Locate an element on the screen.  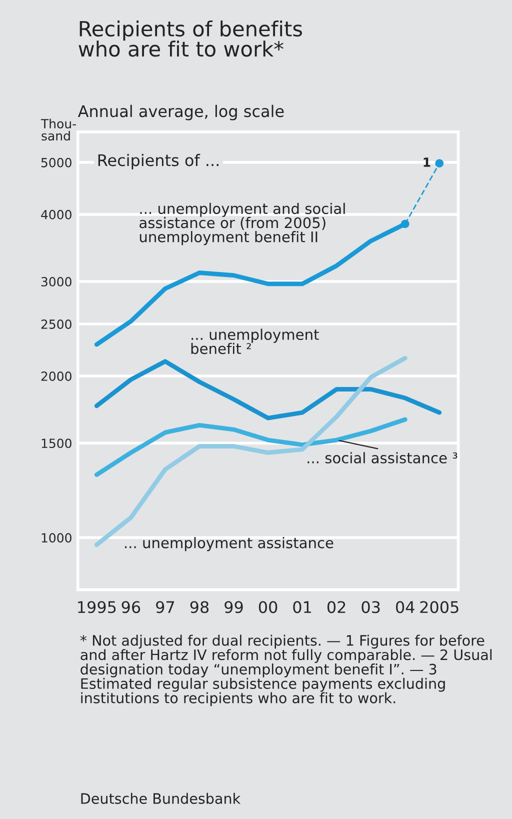
x-tick-label: 99 is located at coordinates (233, 607).